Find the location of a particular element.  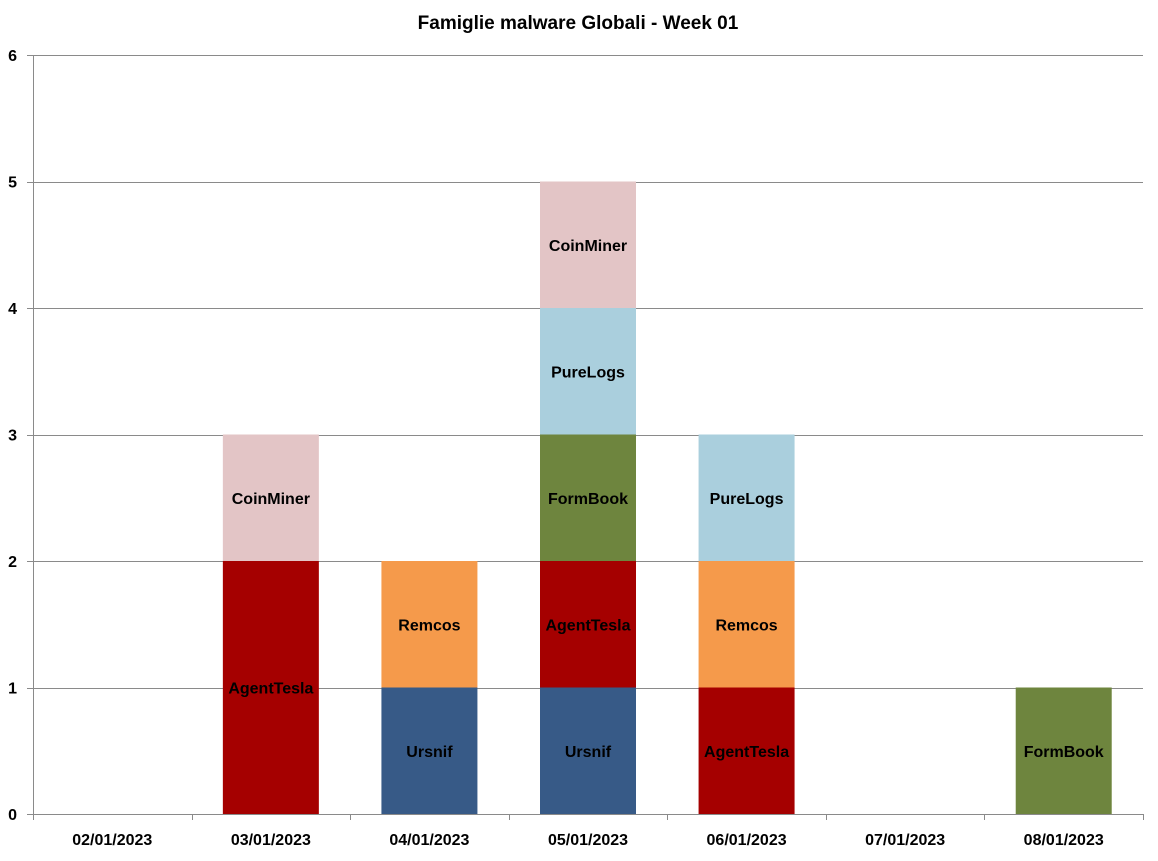

y-tick-label: 2 is located at coordinates (12, 562).